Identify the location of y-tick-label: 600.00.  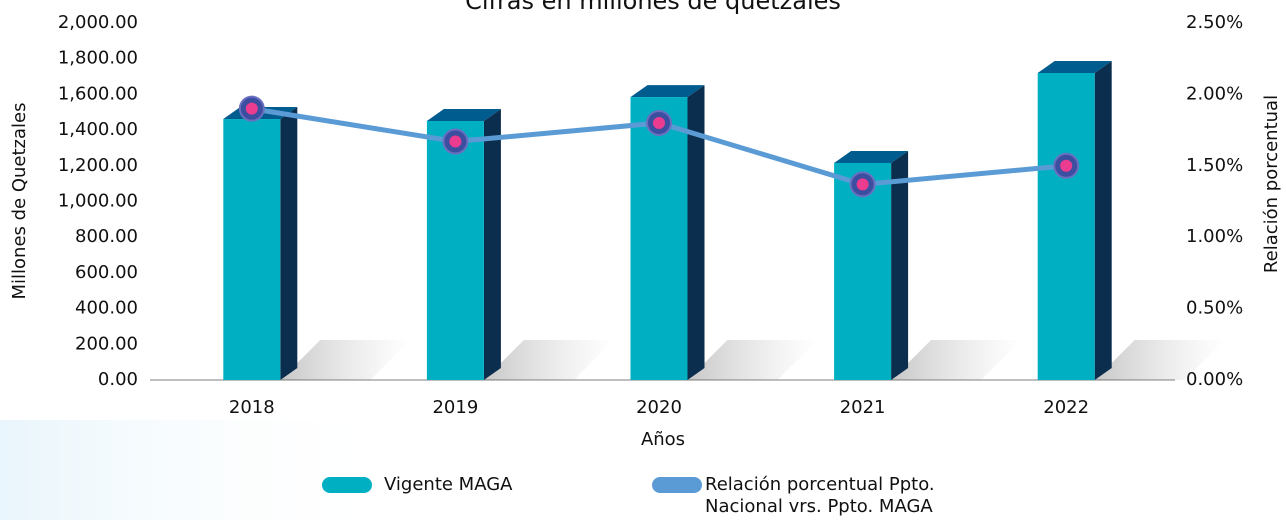
(106, 272).